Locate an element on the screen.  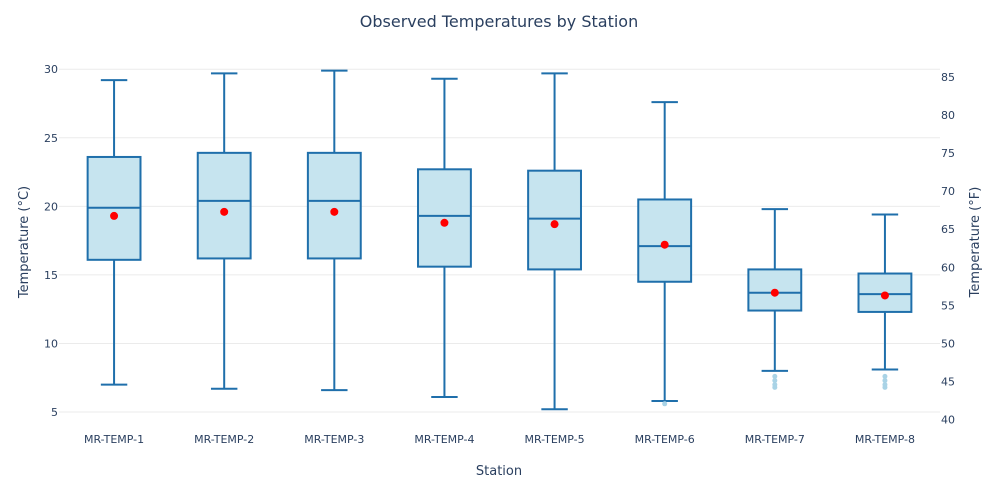
y2-tick-label: 55 is located at coordinates (948, 305).